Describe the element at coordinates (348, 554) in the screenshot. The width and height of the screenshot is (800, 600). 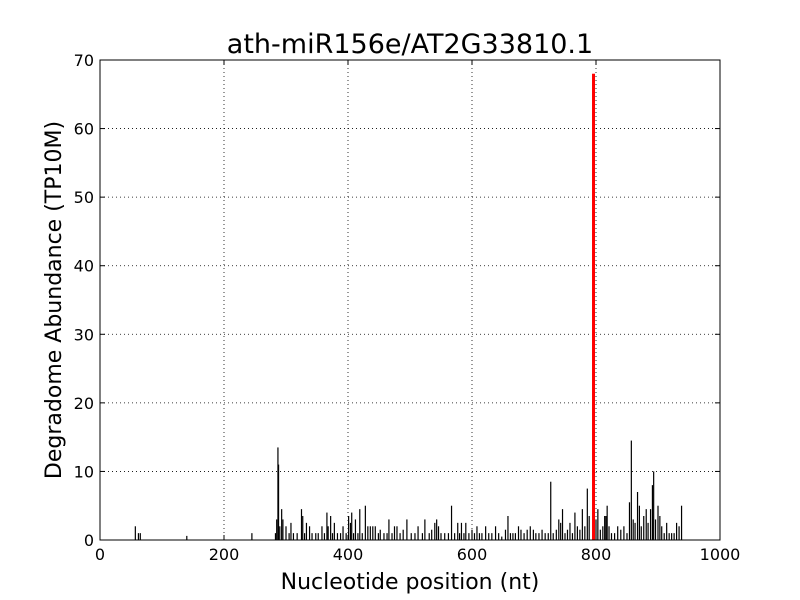
I see `x-tick-label: 400` at that location.